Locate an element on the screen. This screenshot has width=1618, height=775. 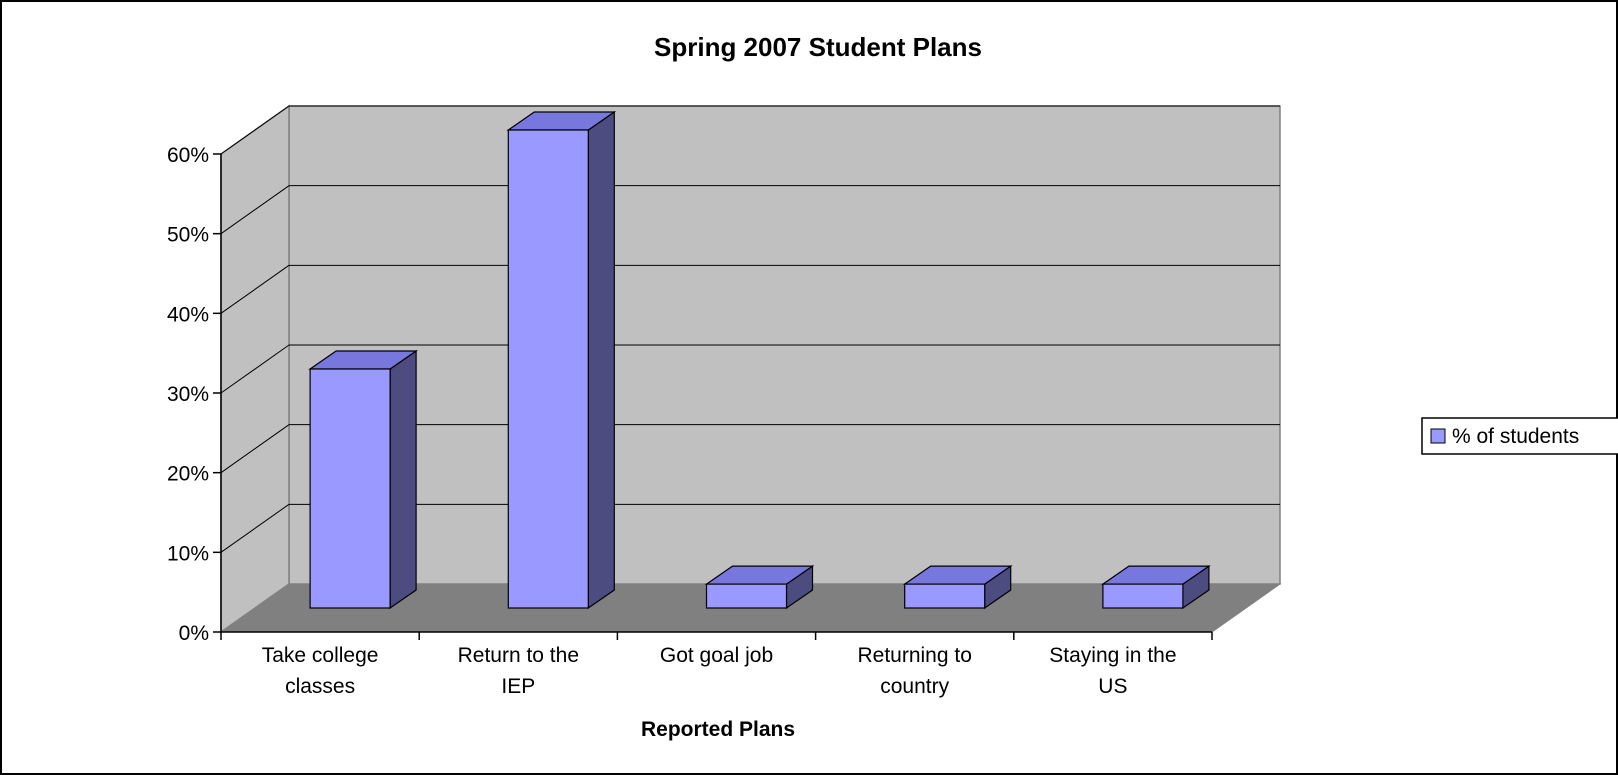
y-tick-label: 0% is located at coordinates (194, 633).